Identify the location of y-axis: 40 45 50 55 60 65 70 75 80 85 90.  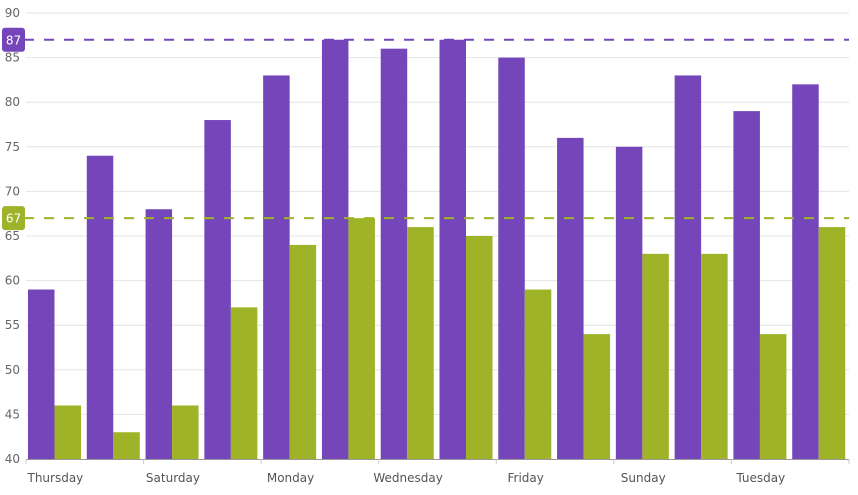
(12, 236).